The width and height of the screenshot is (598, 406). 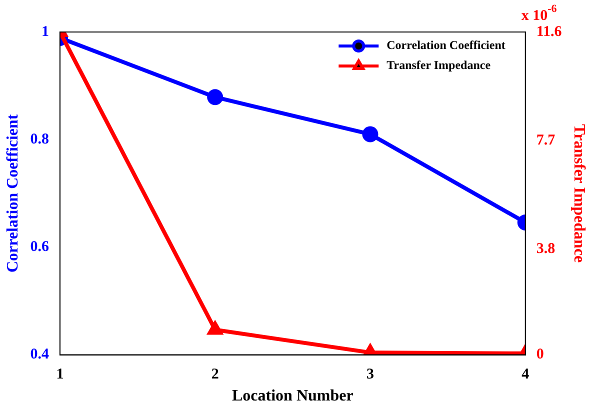 I want to click on y-tick-label: 1, so click(x=45, y=32).